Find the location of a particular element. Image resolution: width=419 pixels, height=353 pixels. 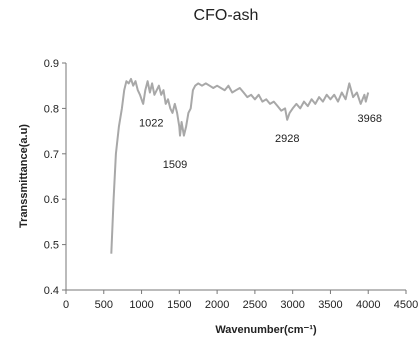

peak-annotations: 1022 1509 2928 3968 is located at coordinates (260, 142).